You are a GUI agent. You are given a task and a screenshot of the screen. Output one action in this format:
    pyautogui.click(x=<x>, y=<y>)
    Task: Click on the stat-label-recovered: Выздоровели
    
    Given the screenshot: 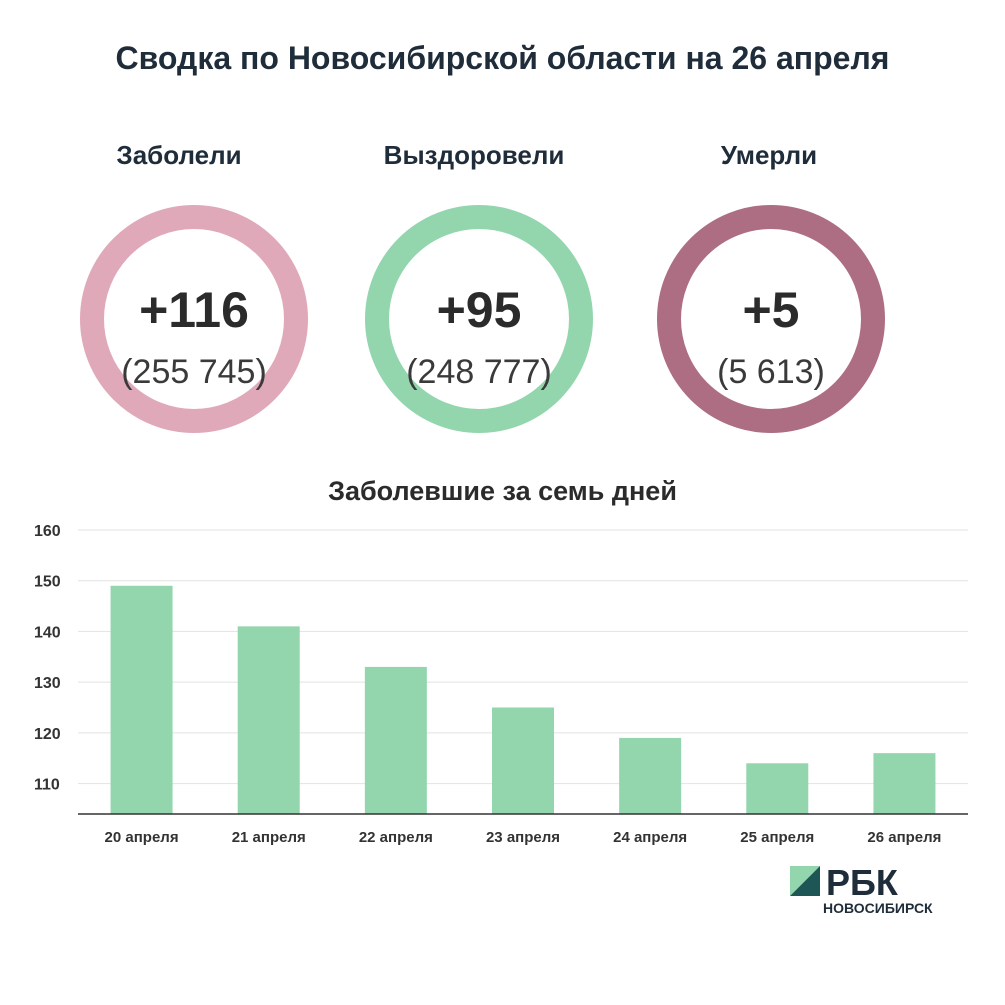 What is the action you would take?
    pyautogui.click(x=474, y=155)
    